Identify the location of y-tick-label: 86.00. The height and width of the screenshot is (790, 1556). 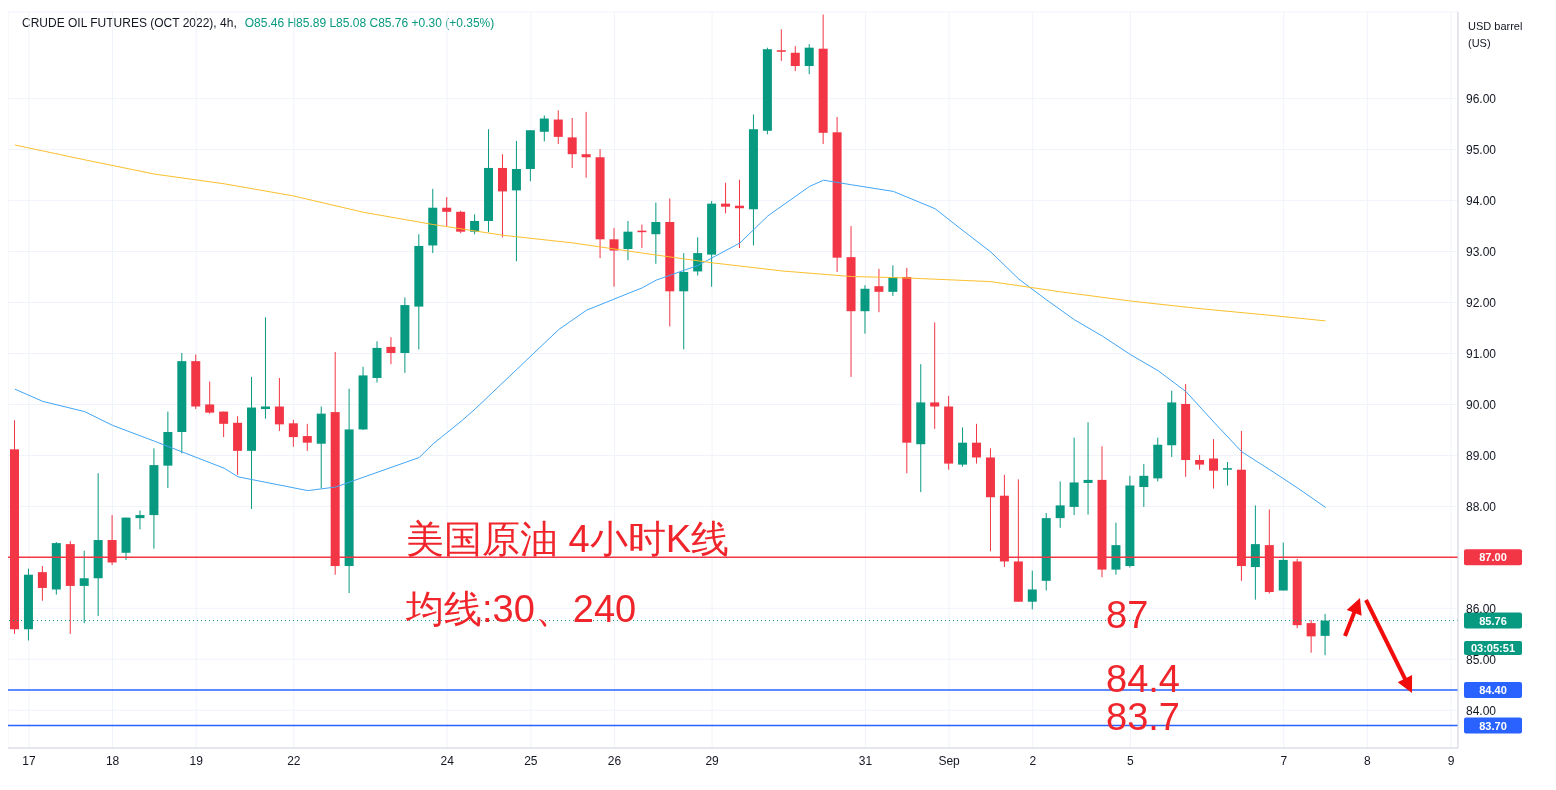
(1481, 608).